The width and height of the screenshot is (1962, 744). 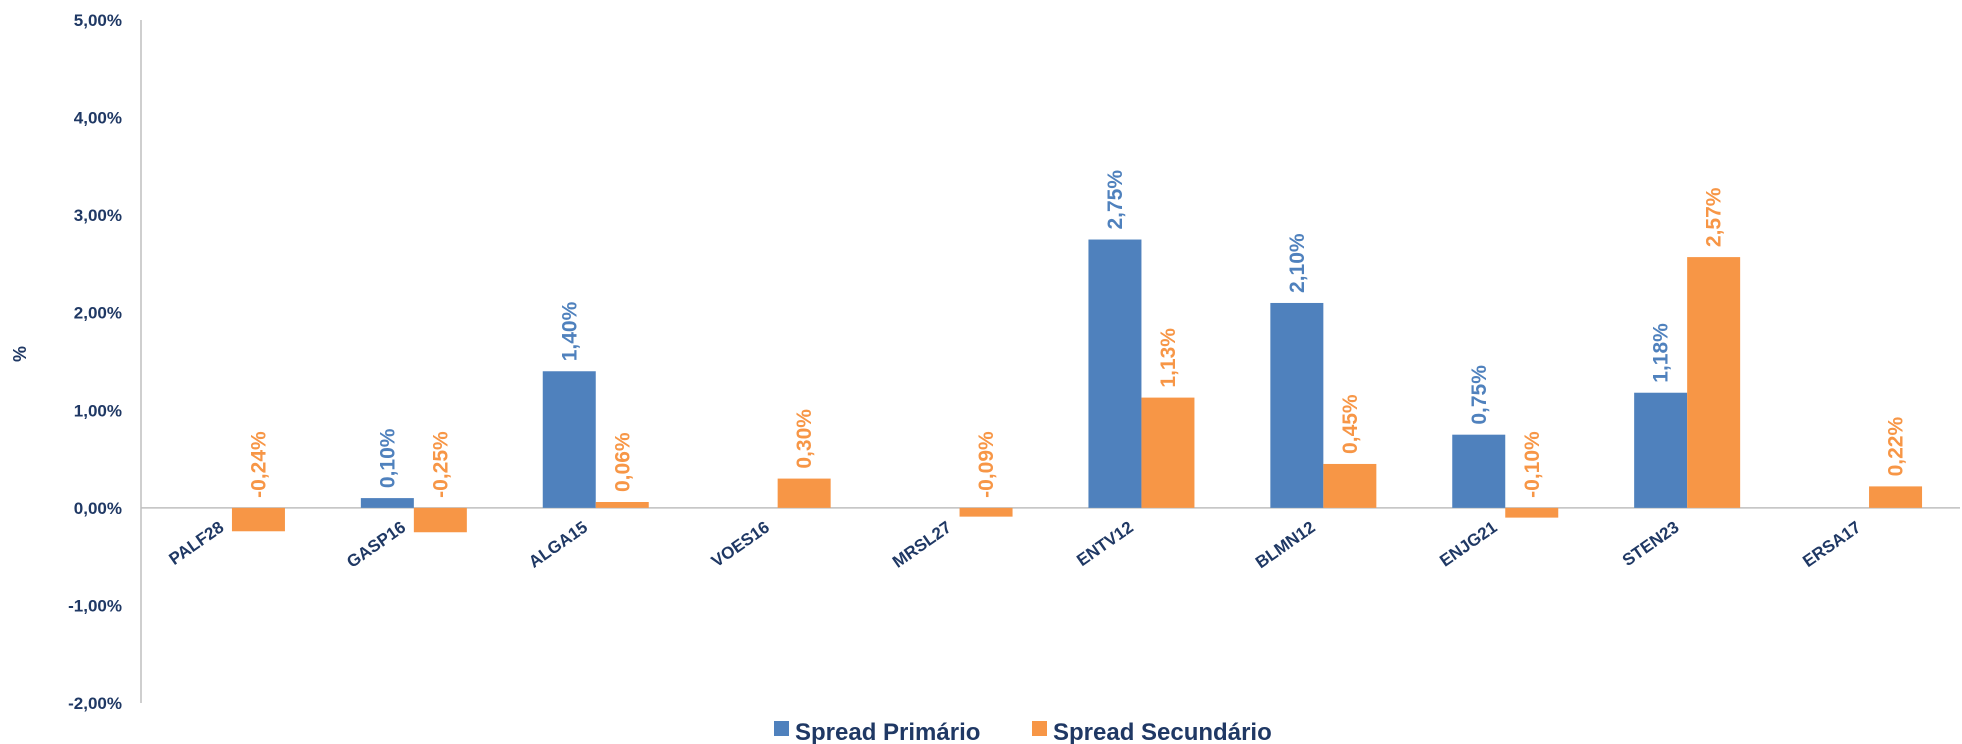 I want to click on data-label: -0,10%, so click(x=1532, y=464).